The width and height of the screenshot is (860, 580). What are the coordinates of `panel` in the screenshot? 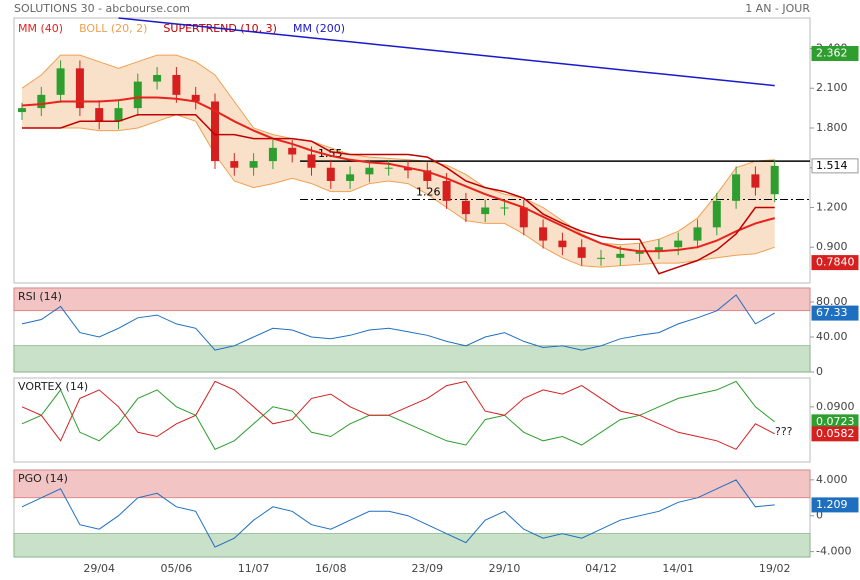 It's located at (412, 420).